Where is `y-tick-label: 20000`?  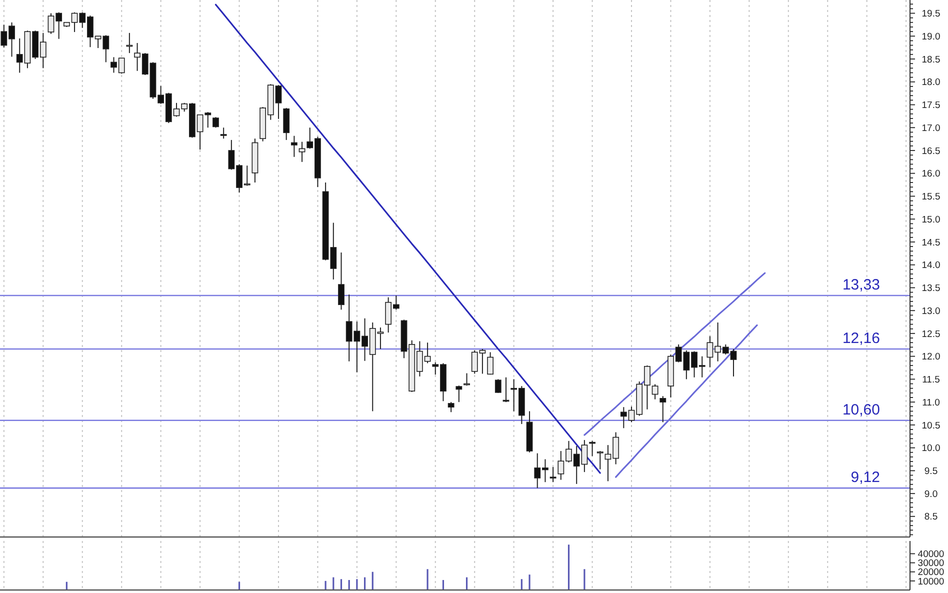
y-tick-label: 20000 is located at coordinates (931, 572).